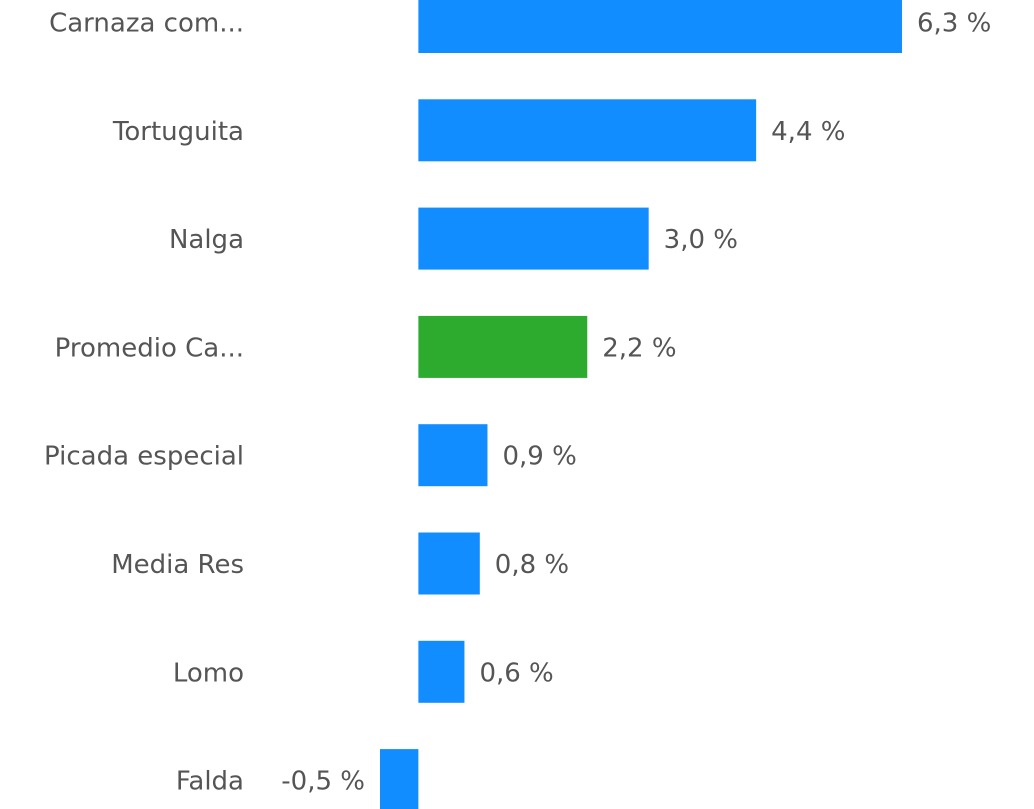 The image size is (1034, 809). What do you see at coordinates (177, 565) in the screenshot?
I see `category-label: Media Res` at bounding box center [177, 565].